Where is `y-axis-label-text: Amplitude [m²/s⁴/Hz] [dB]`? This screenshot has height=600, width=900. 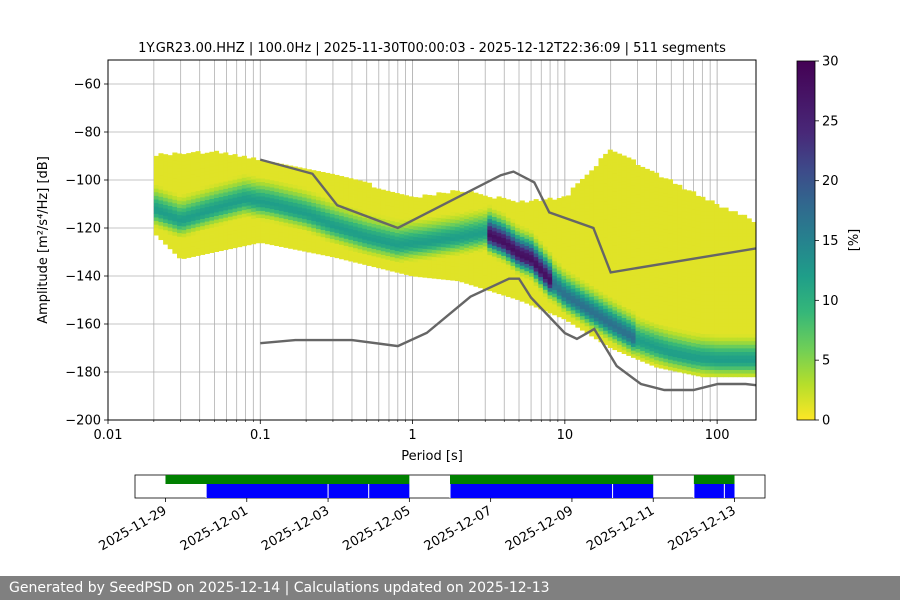 y-axis-label-text: Amplitude [m²/s⁴/Hz] [dB] is located at coordinates (43, 240).